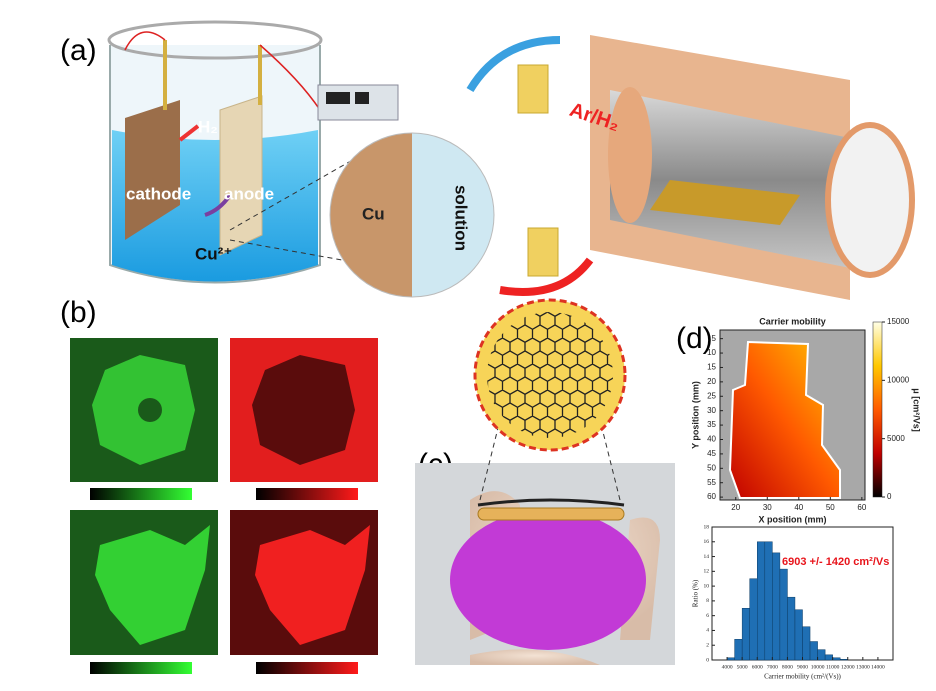 Image resolution: width=936 pixels, height=691 pixels. What do you see at coordinates (848, 667) in the screenshot?
I see `x-tick-label: 12000` at bounding box center [848, 667].